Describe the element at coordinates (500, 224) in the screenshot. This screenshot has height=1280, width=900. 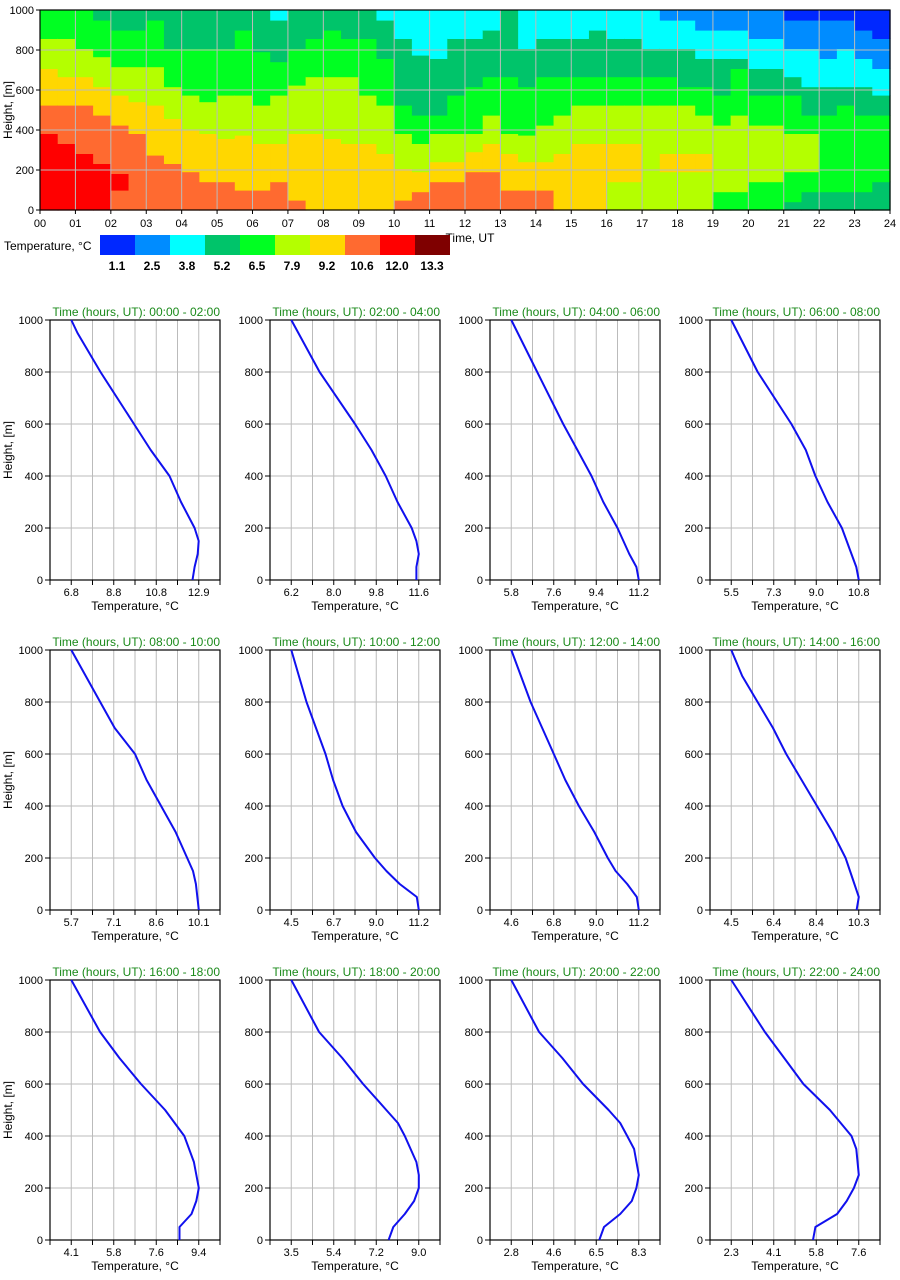
I see `x-tick-label: 13` at that location.